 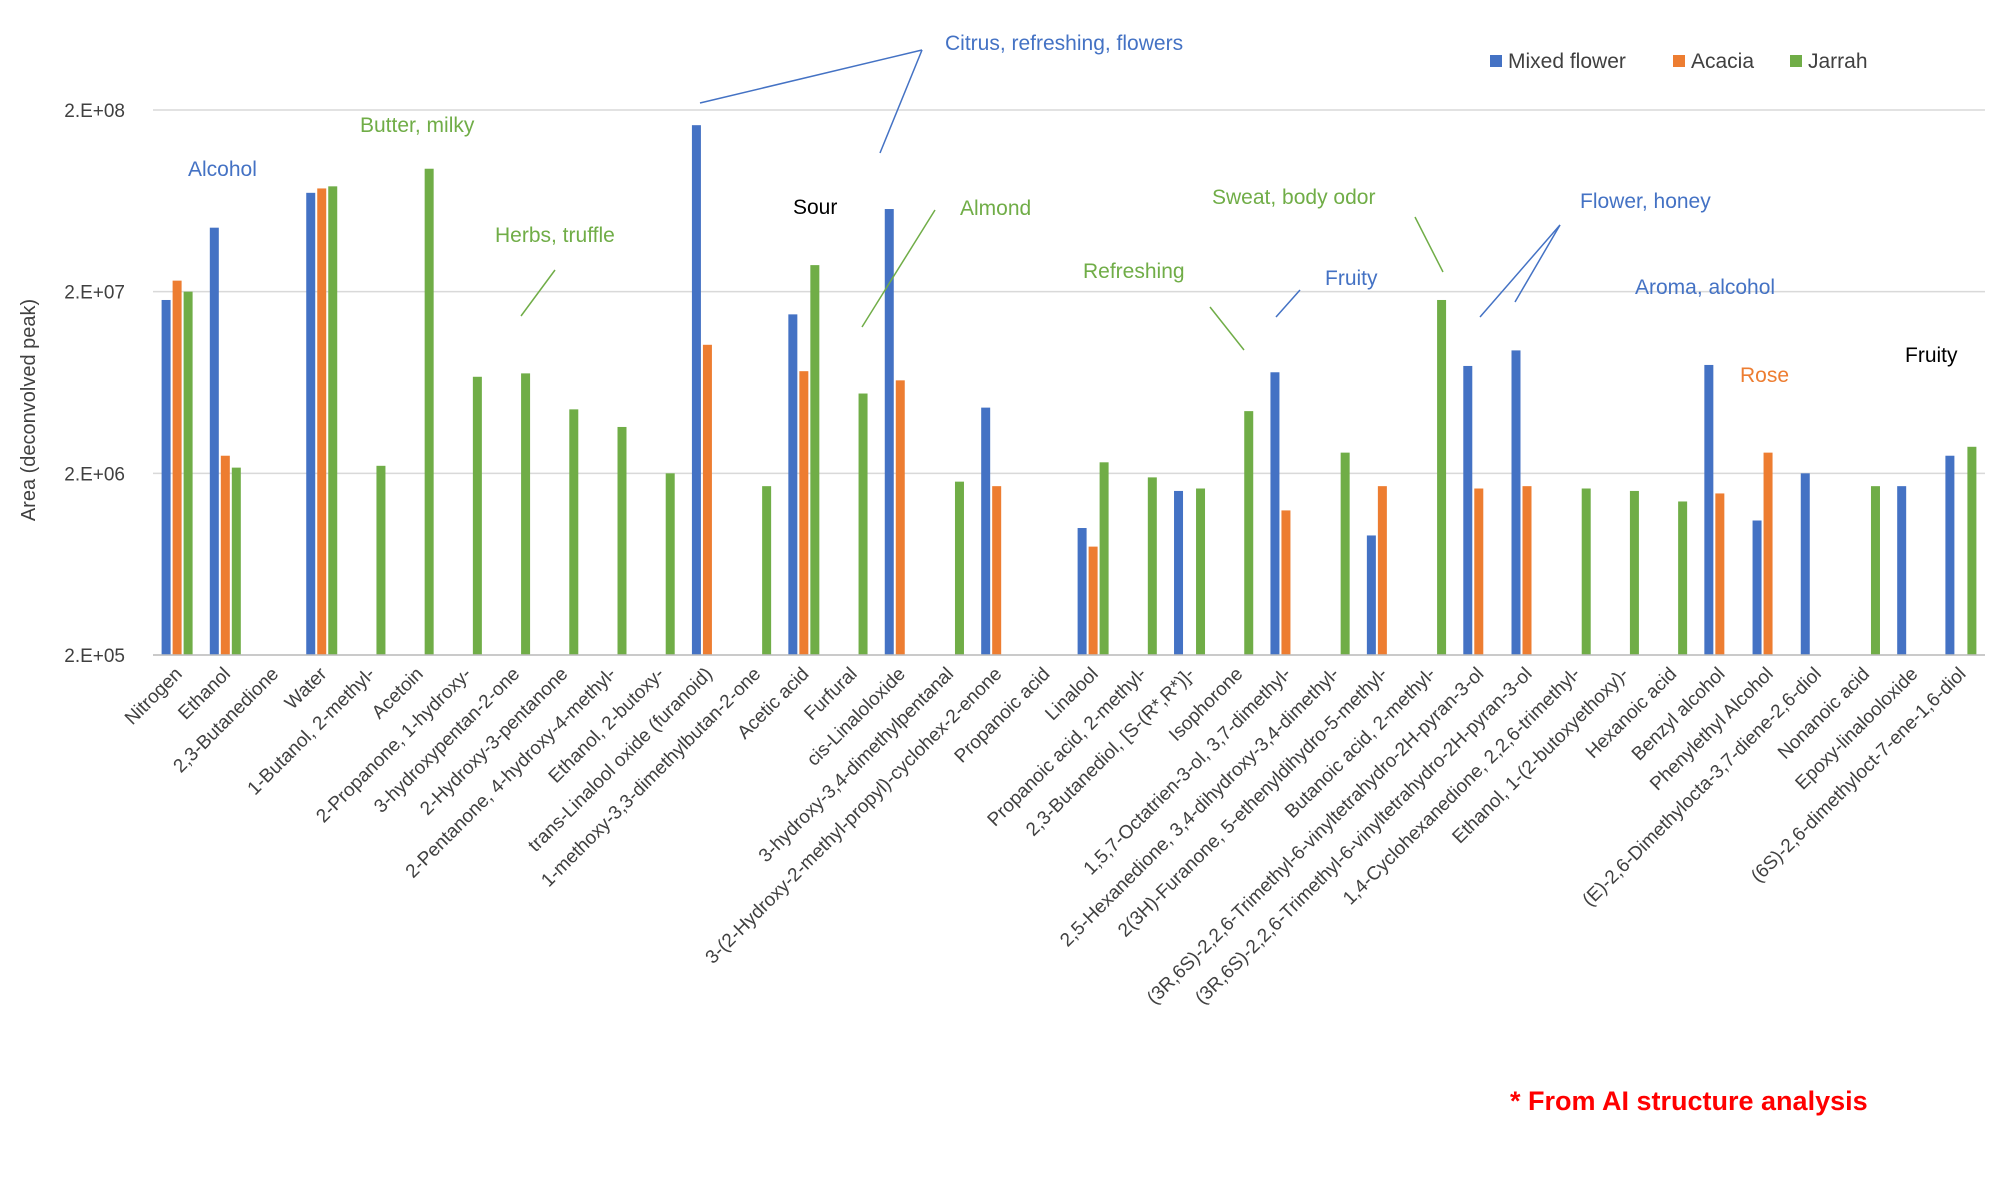 I want to click on annotation-label: Rose, so click(x=1764, y=375).